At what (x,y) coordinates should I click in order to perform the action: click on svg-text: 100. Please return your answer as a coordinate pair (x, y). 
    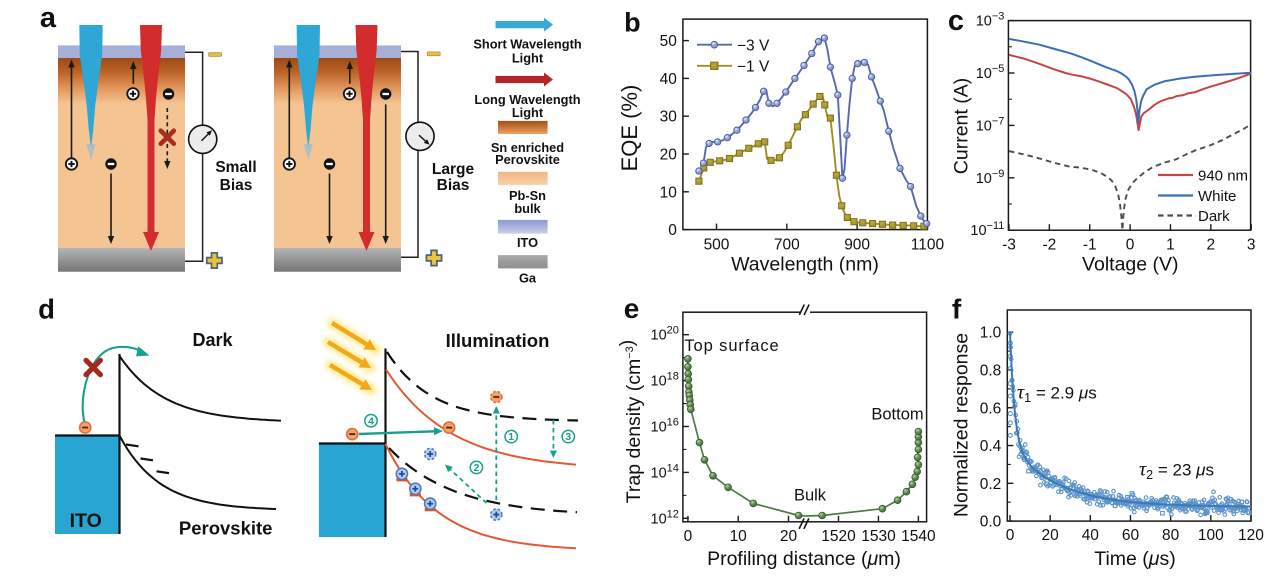
    Looking at the image, I should click on (1211, 535).